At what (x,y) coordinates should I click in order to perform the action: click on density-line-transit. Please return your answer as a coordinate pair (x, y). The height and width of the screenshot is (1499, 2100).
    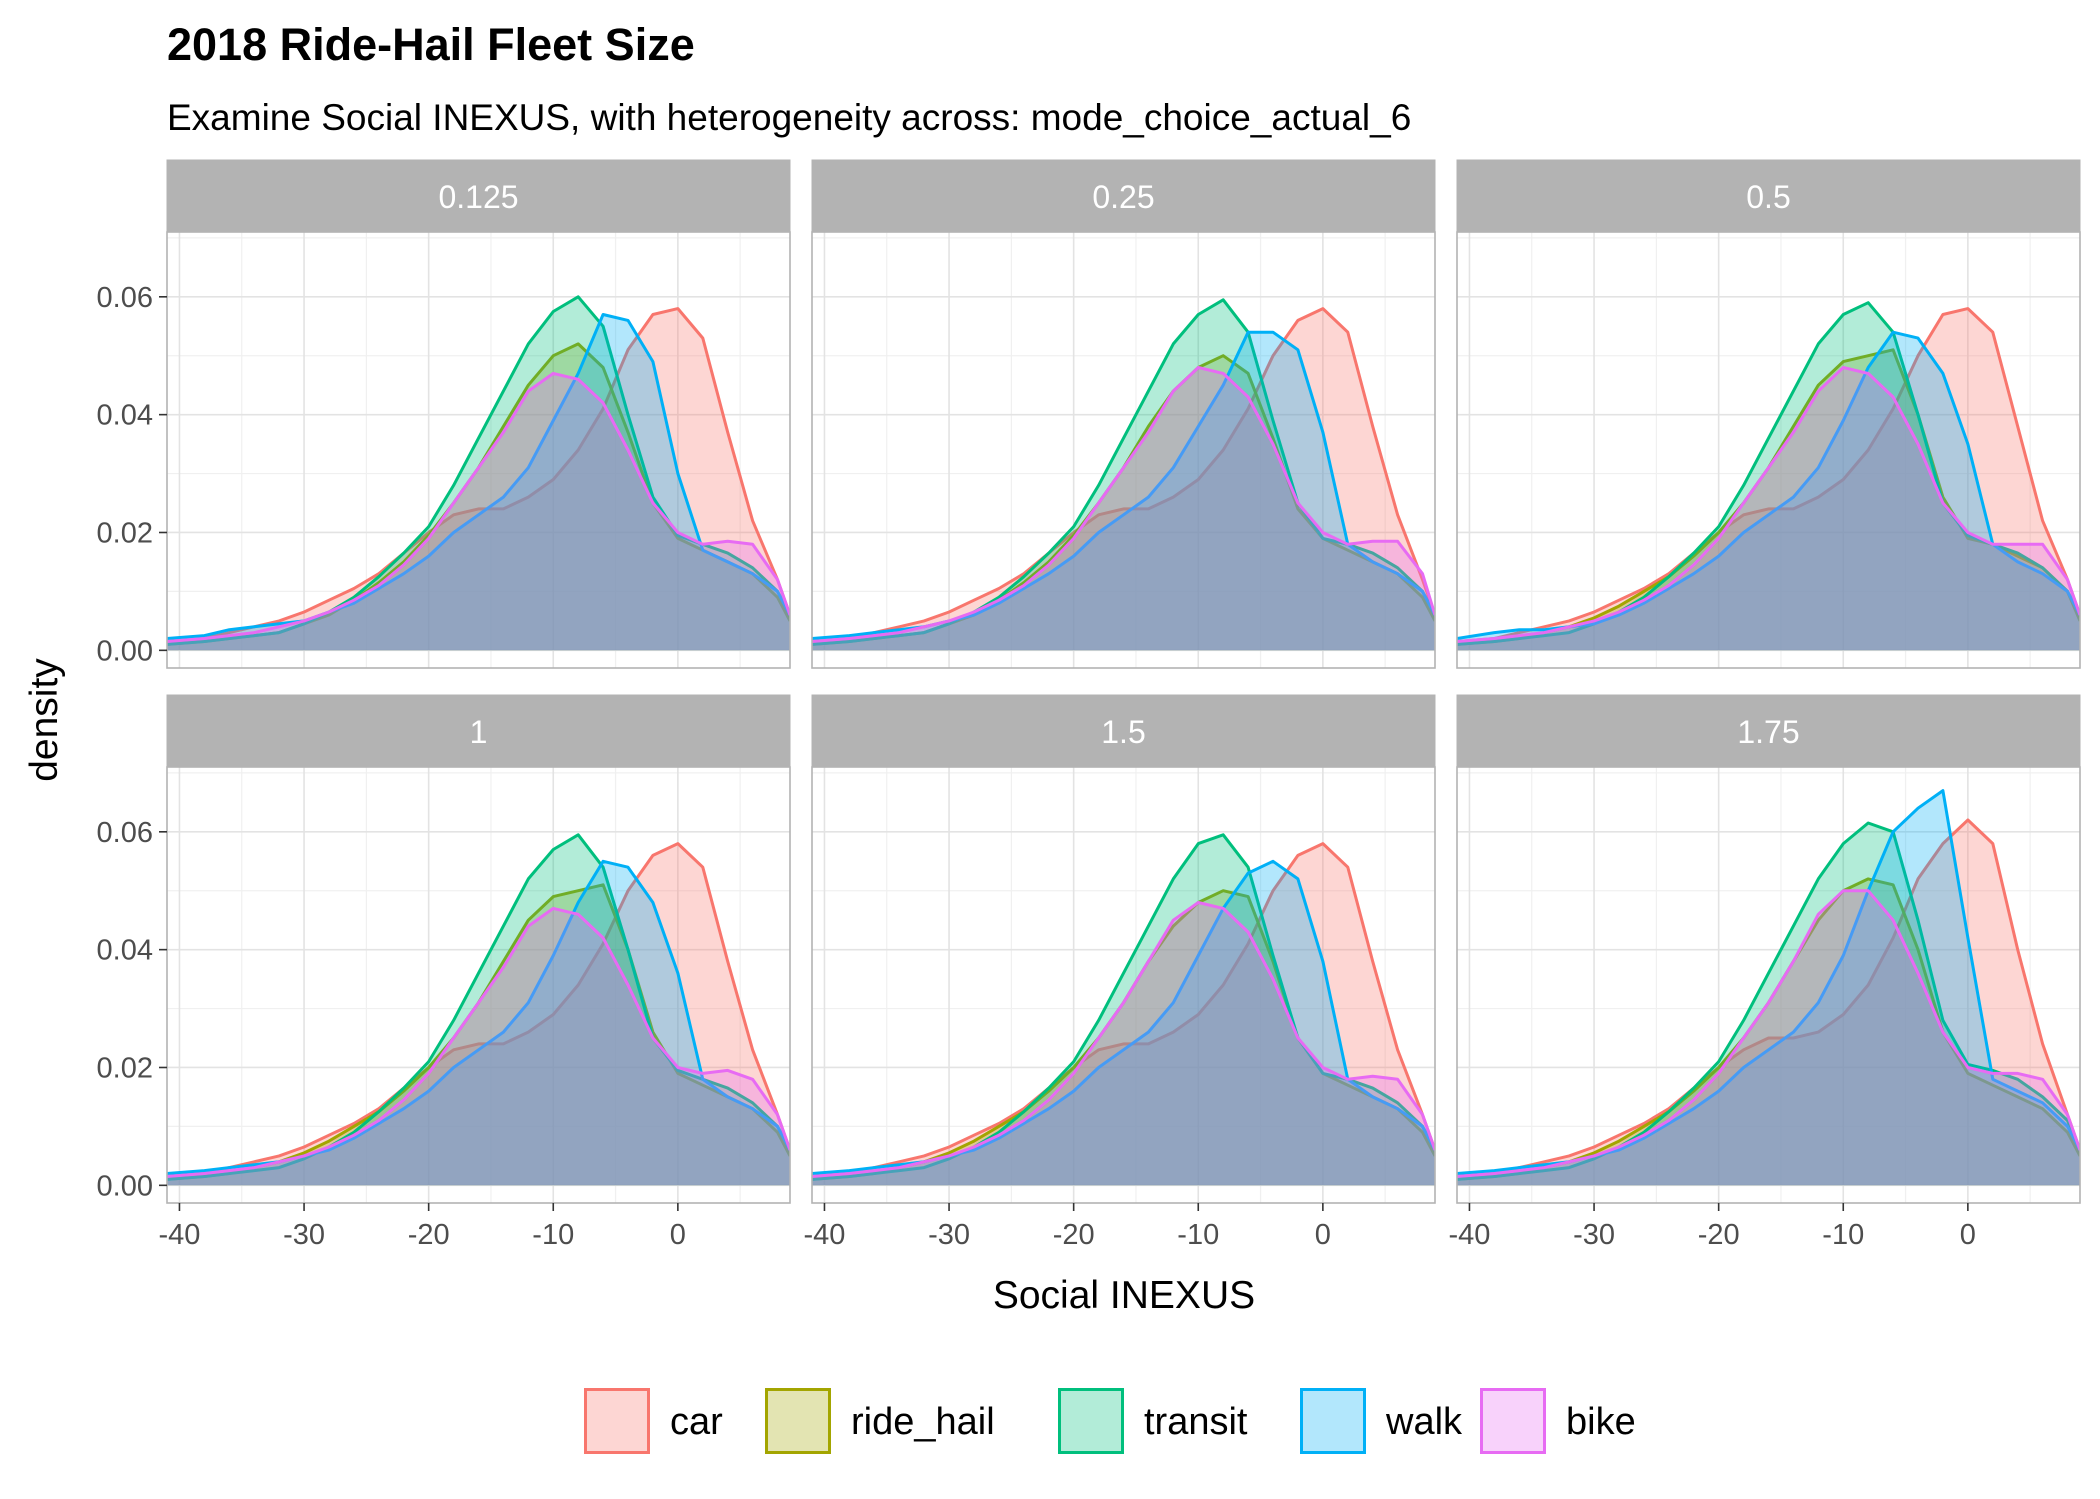
    Looking at the image, I should click on (1768, 1001).